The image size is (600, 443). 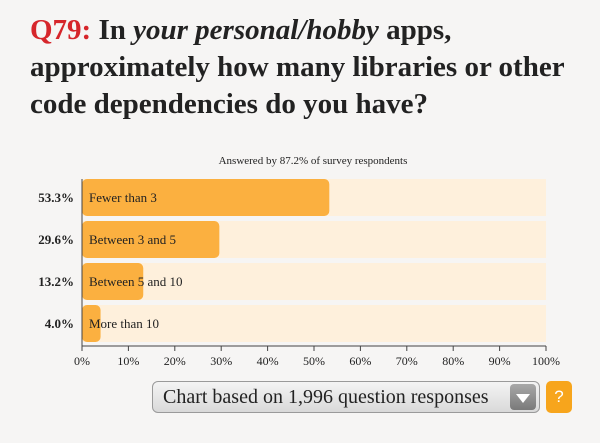 I want to click on chevron-down-icon, so click(x=523, y=397).